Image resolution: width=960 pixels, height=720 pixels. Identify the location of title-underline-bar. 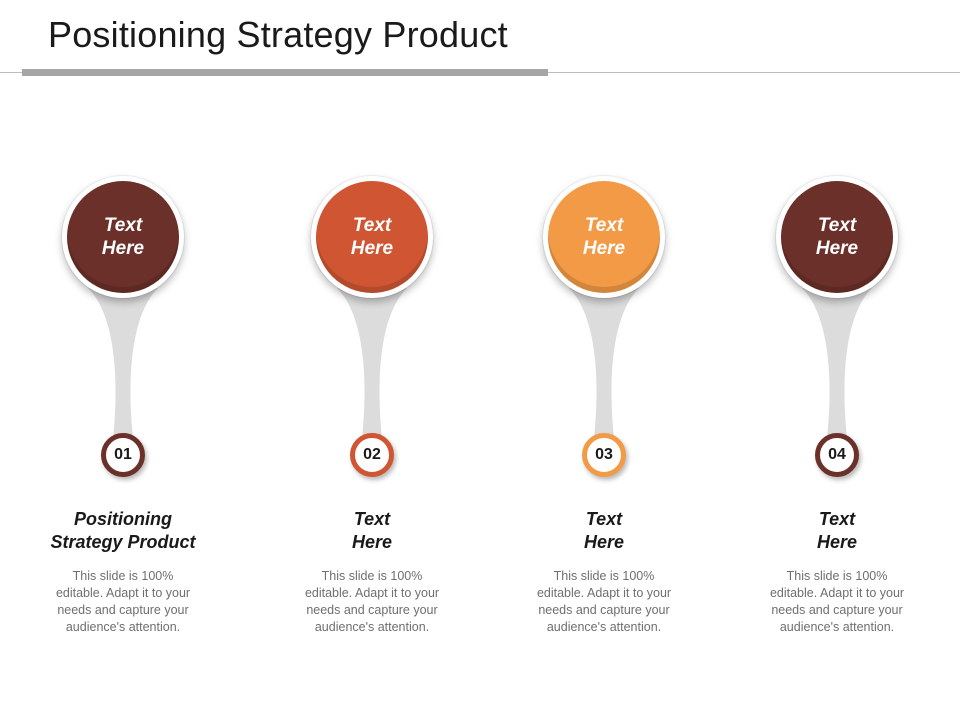
(285, 72).